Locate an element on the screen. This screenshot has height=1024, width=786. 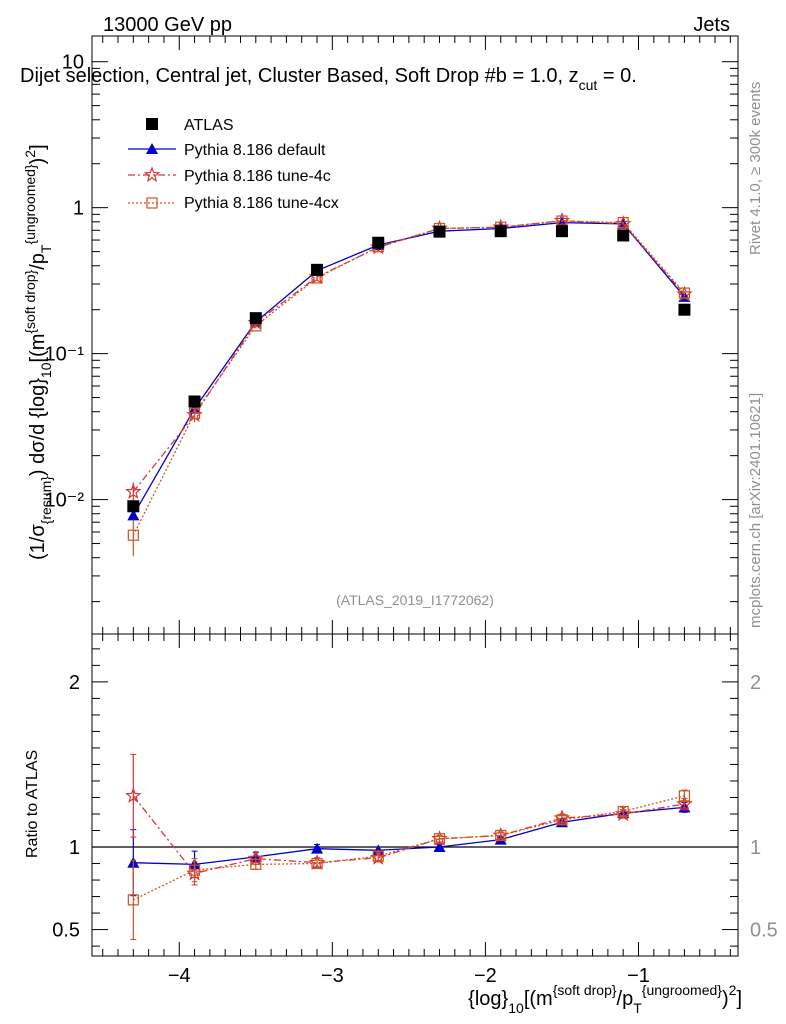
analysis-id: (ATLAS_2019_I1772062) is located at coordinates (415, 600).